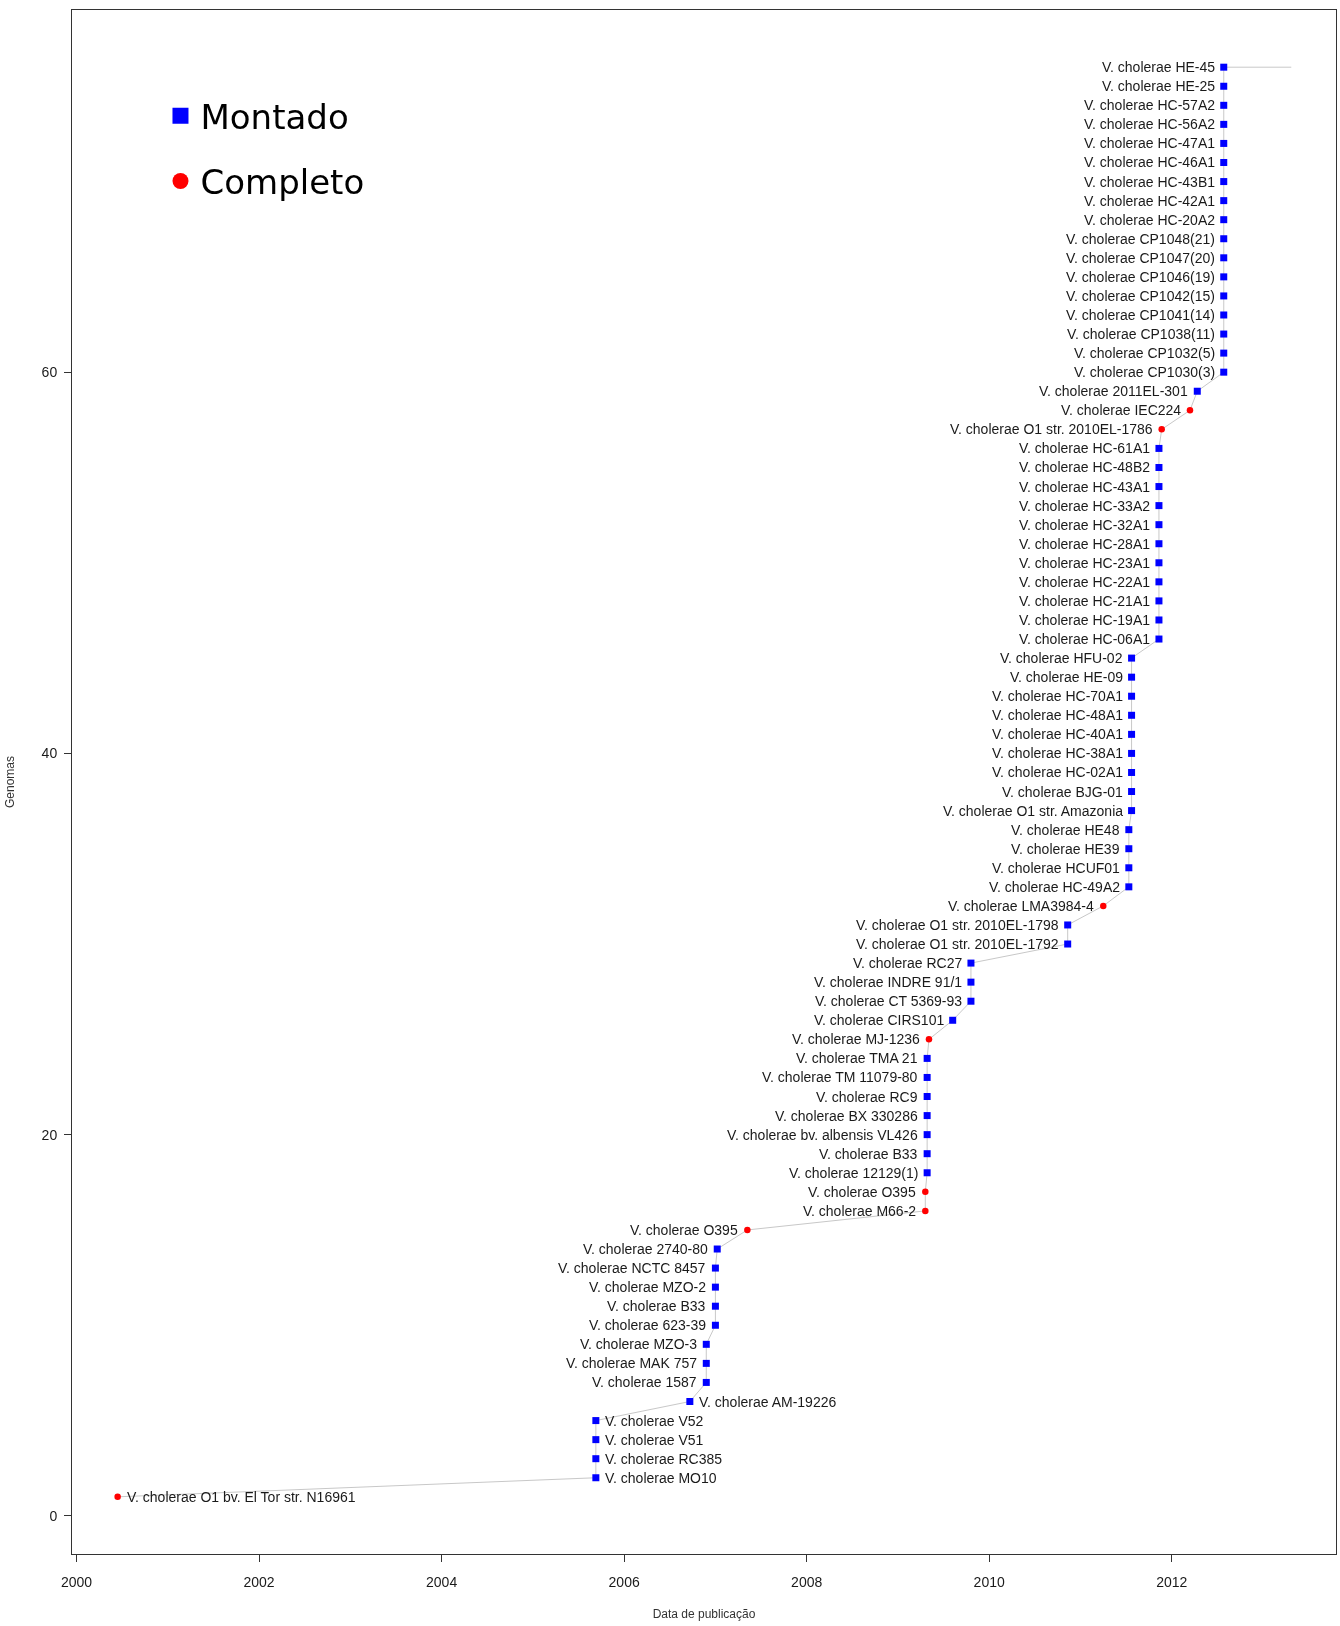 This screenshot has width=1340, height=1626. Describe the element at coordinates (1085, 544) in the screenshot. I see `annotation: V. cholerae HC-28A1` at that location.